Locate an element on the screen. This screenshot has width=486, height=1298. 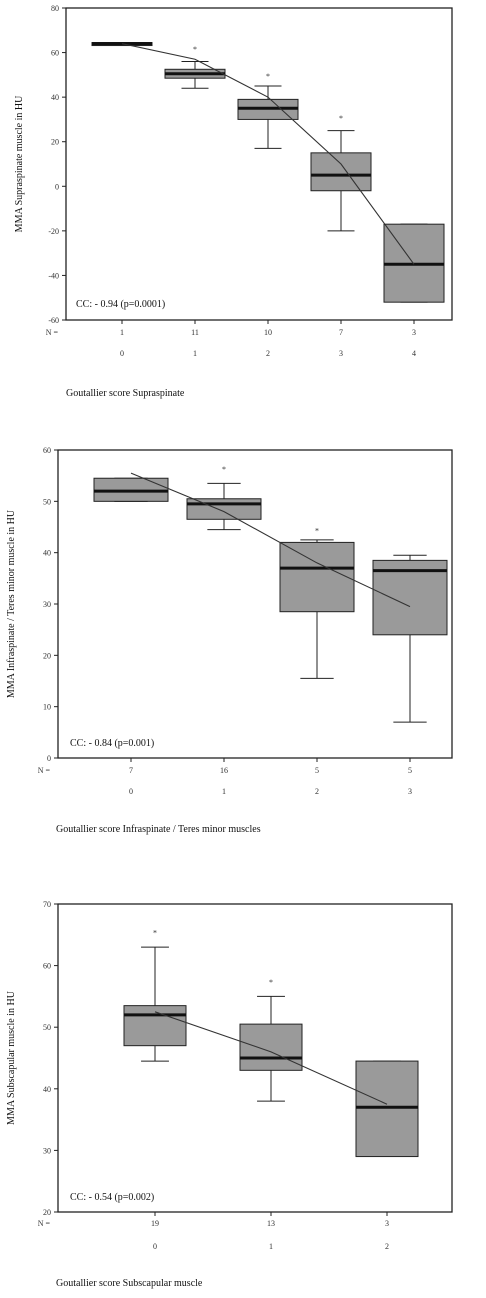
n-count-label: 16 is located at coordinates (224, 770).